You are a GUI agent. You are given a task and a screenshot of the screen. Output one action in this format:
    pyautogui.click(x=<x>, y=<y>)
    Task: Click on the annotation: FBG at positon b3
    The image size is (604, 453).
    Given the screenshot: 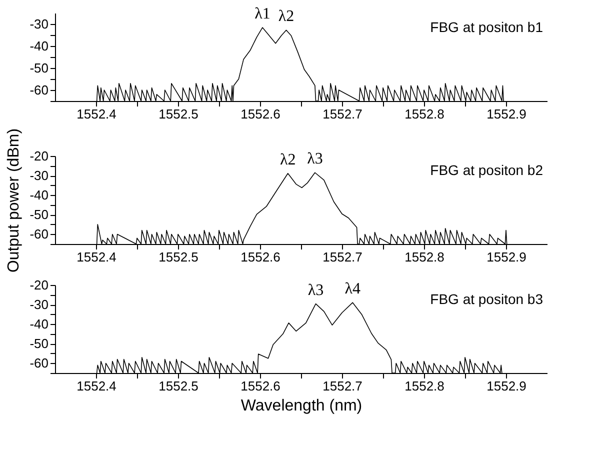 What is the action you would take?
    pyautogui.click(x=487, y=299)
    